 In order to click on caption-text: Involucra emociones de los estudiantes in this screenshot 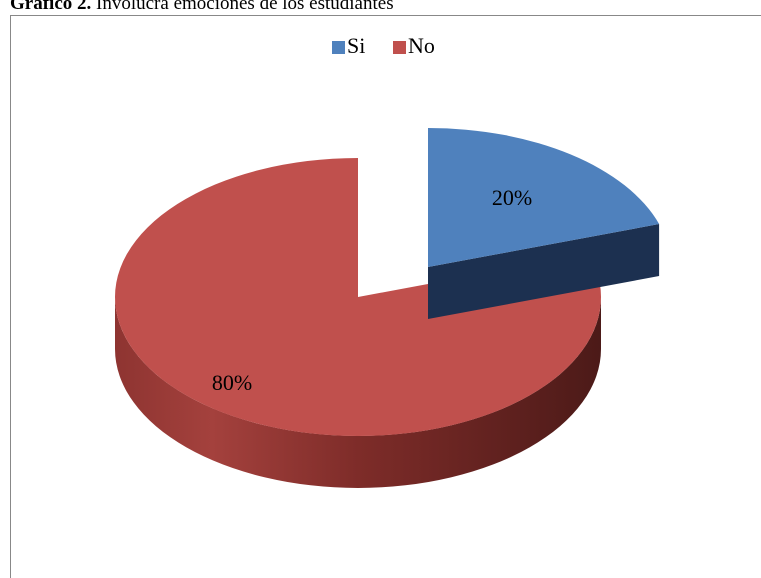, I will do `click(245, 7)`.